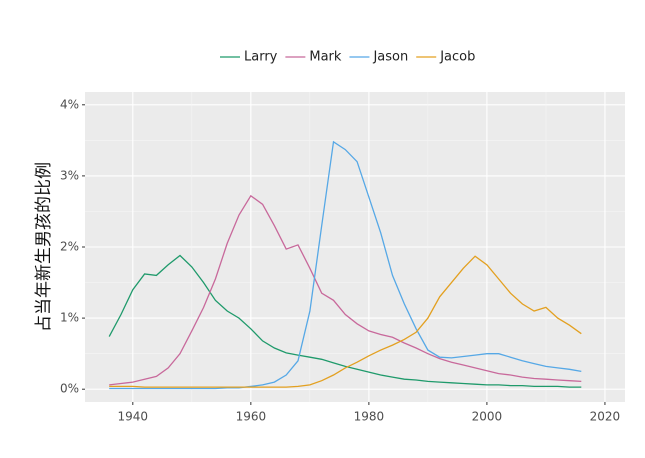  I want to click on y-tick-label: 3%, so click(69, 175).